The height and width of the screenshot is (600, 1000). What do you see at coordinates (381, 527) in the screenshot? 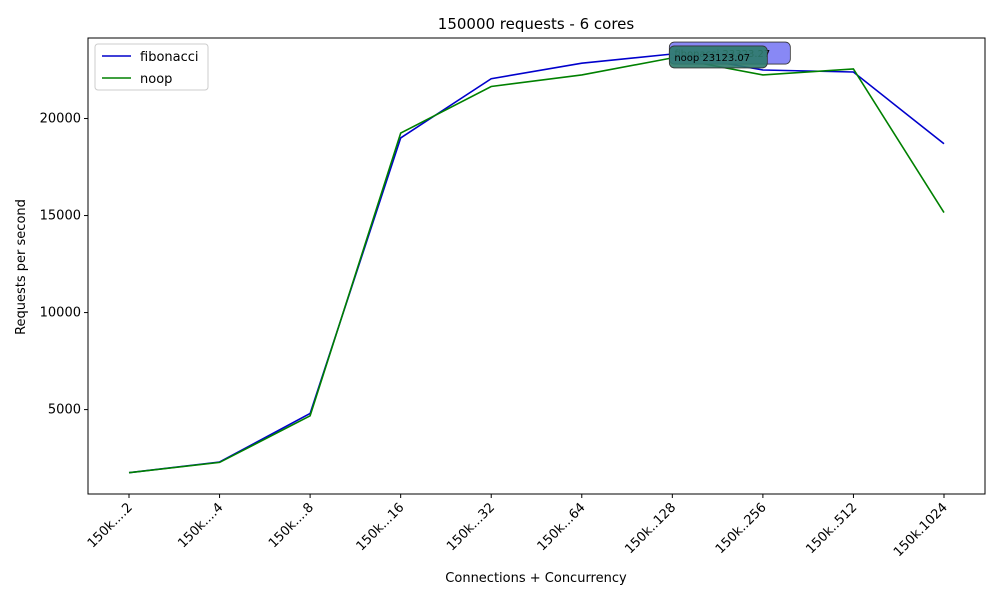
I see `x-tick-label: 150k...16` at bounding box center [381, 527].